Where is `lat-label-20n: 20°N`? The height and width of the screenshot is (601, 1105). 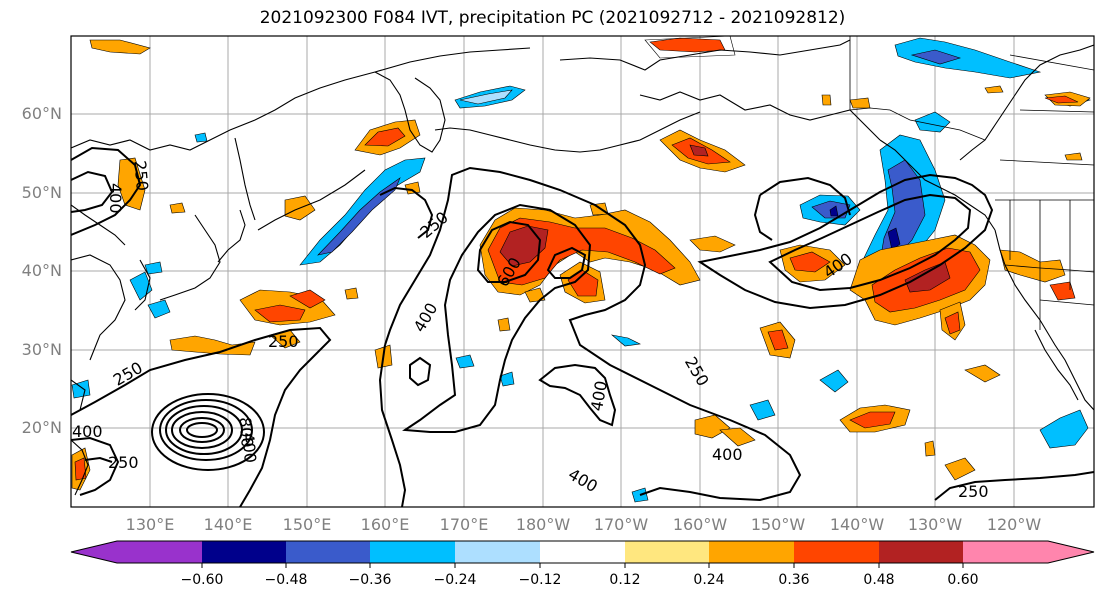
lat-label-20n: 20°N is located at coordinates (41, 427).